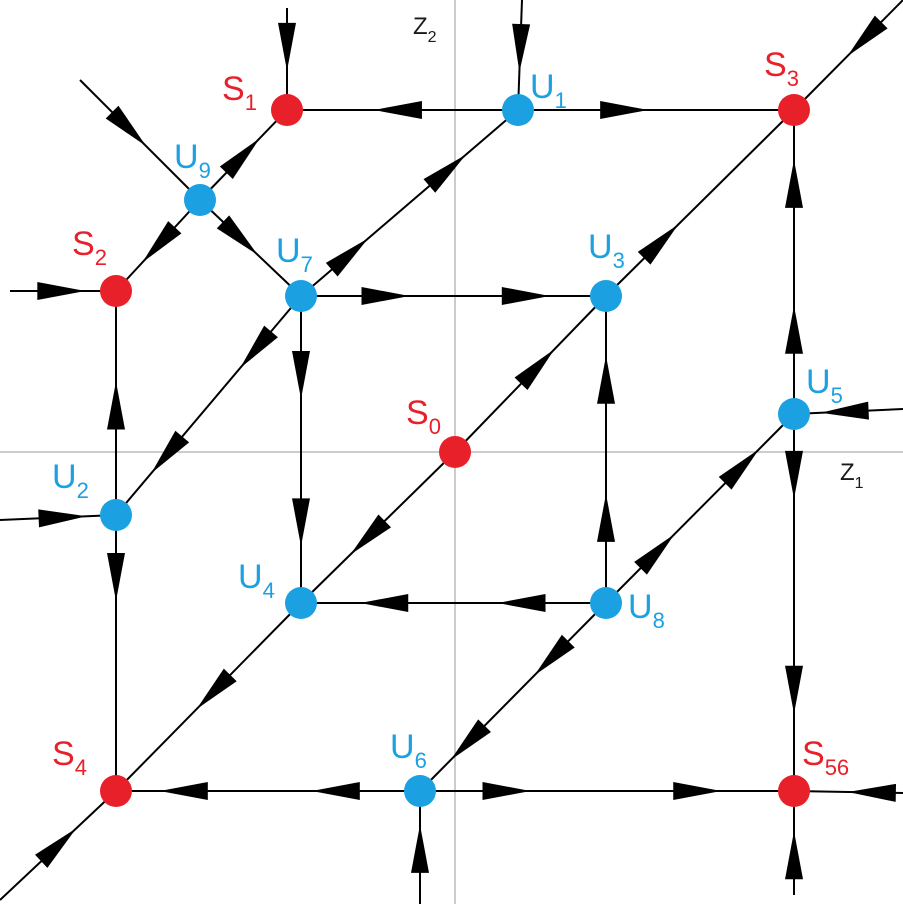  What do you see at coordinates (794, 414) in the screenshot?
I see `unstable-point-u5` at bounding box center [794, 414].